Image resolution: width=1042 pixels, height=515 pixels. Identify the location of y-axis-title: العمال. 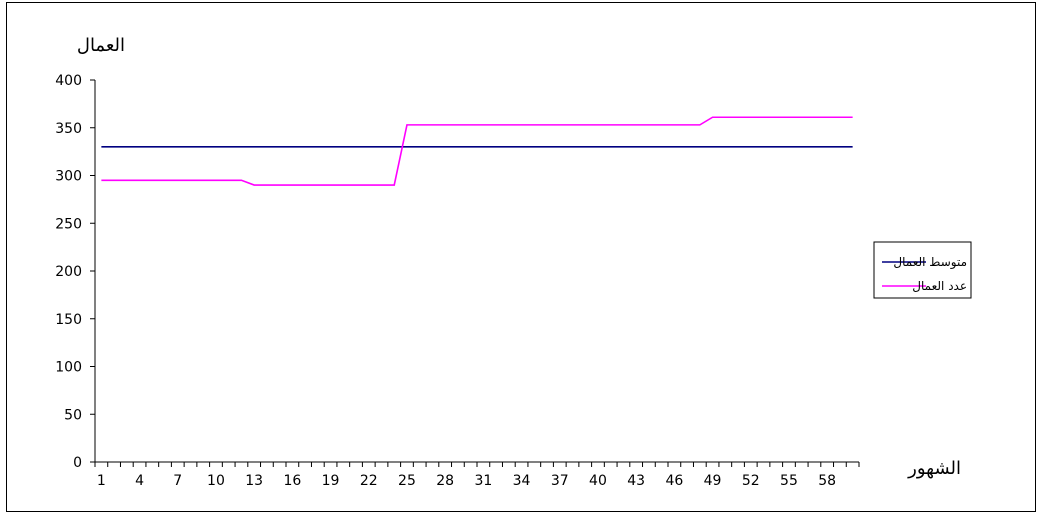
(101, 45).